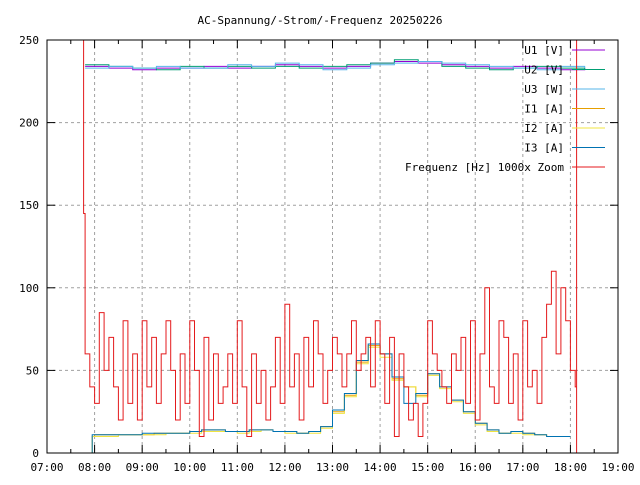  What do you see at coordinates (380, 467) in the screenshot?
I see `x-tick-label: 14:00` at bounding box center [380, 467].